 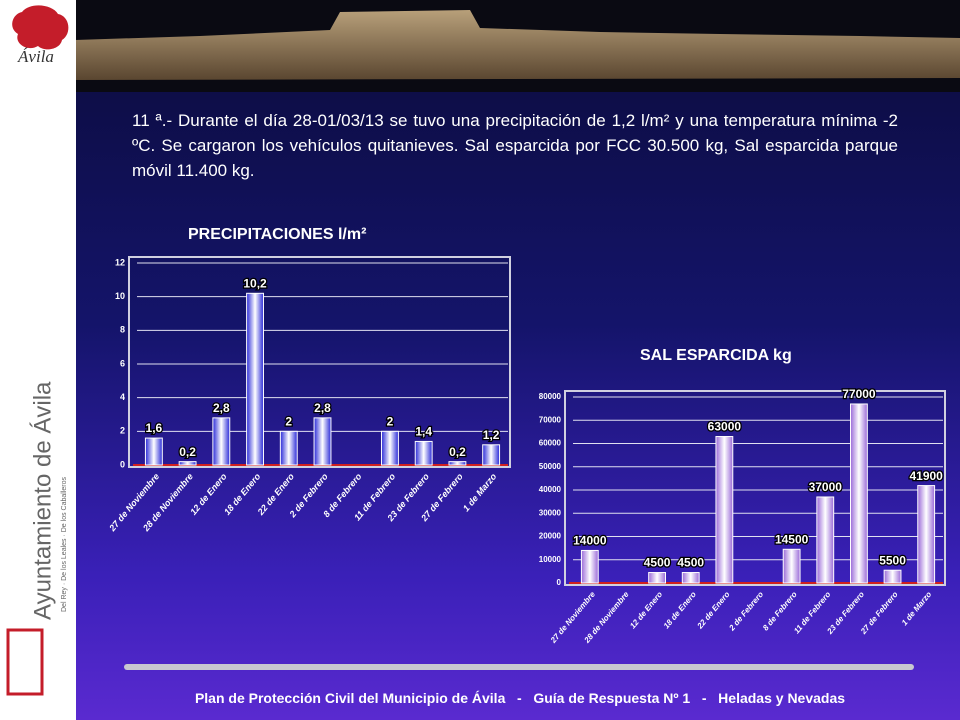 I want to click on y-tick-label: 12, so click(x=120, y=262).